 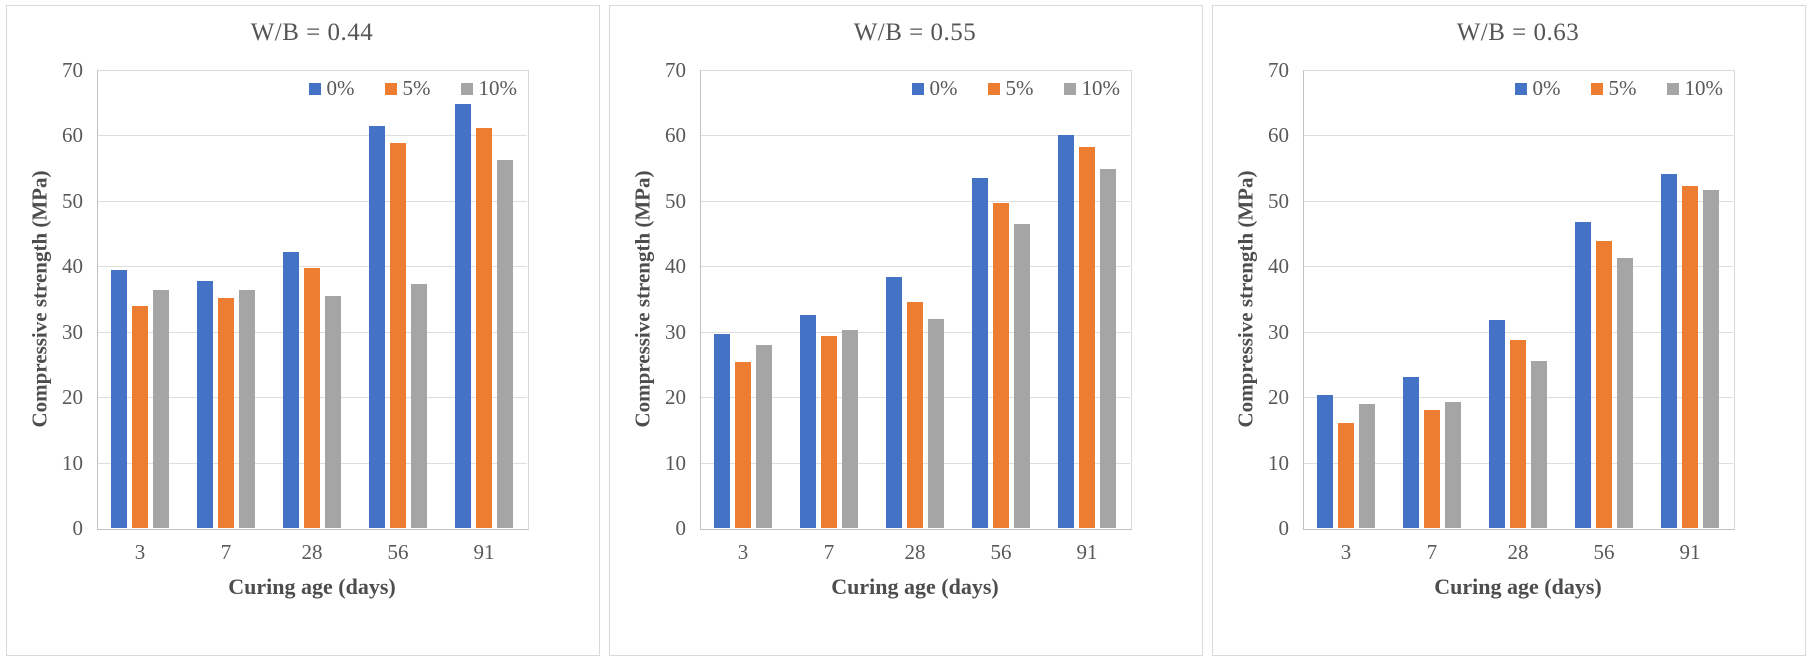 What do you see at coordinates (910, 88) in the screenshot?
I see `legend: 0% 5% 10%` at bounding box center [910, 88].